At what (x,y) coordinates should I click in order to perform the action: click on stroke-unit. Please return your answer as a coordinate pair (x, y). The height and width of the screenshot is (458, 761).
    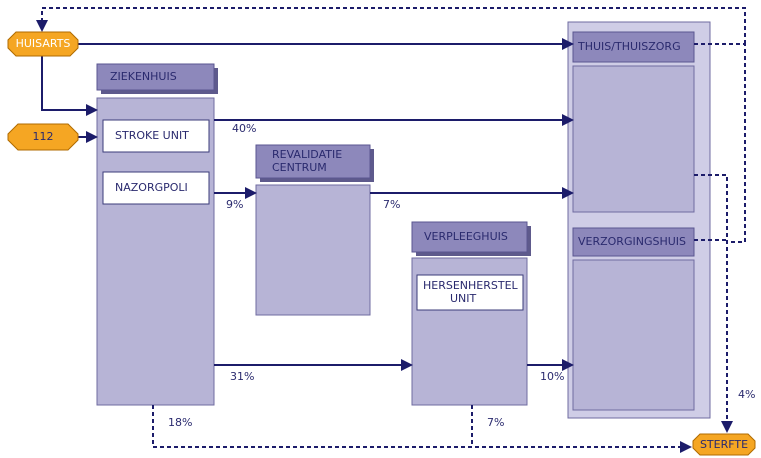
    Looking at the image, I should click on (156, 136).